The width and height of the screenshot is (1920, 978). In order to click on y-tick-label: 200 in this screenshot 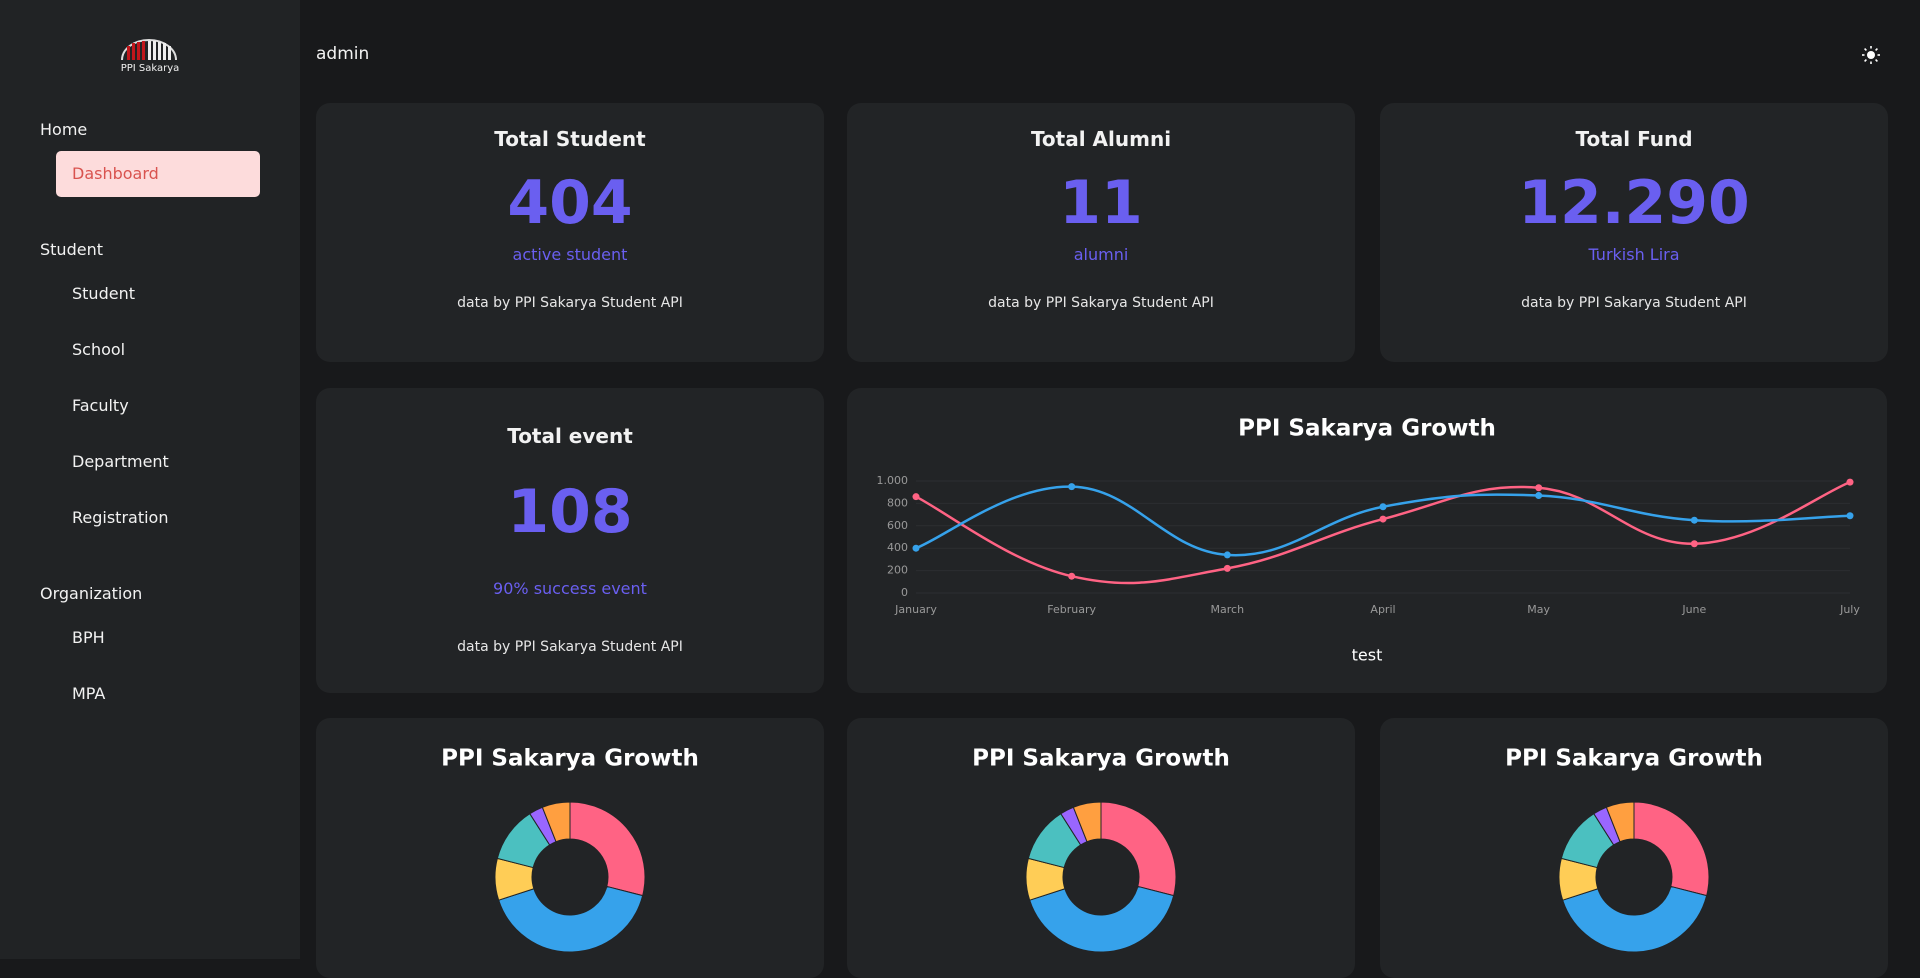, I will do `click(897, 570)`.